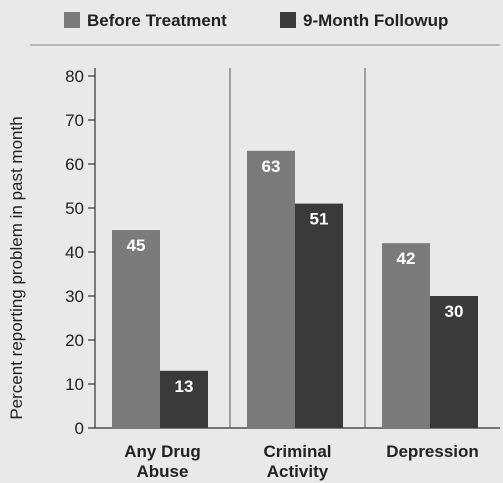 The image size is (503, 483). Describe the element at coordinates (454, 311) in the screenshot. I see `bar-value-label: 30` at that location.